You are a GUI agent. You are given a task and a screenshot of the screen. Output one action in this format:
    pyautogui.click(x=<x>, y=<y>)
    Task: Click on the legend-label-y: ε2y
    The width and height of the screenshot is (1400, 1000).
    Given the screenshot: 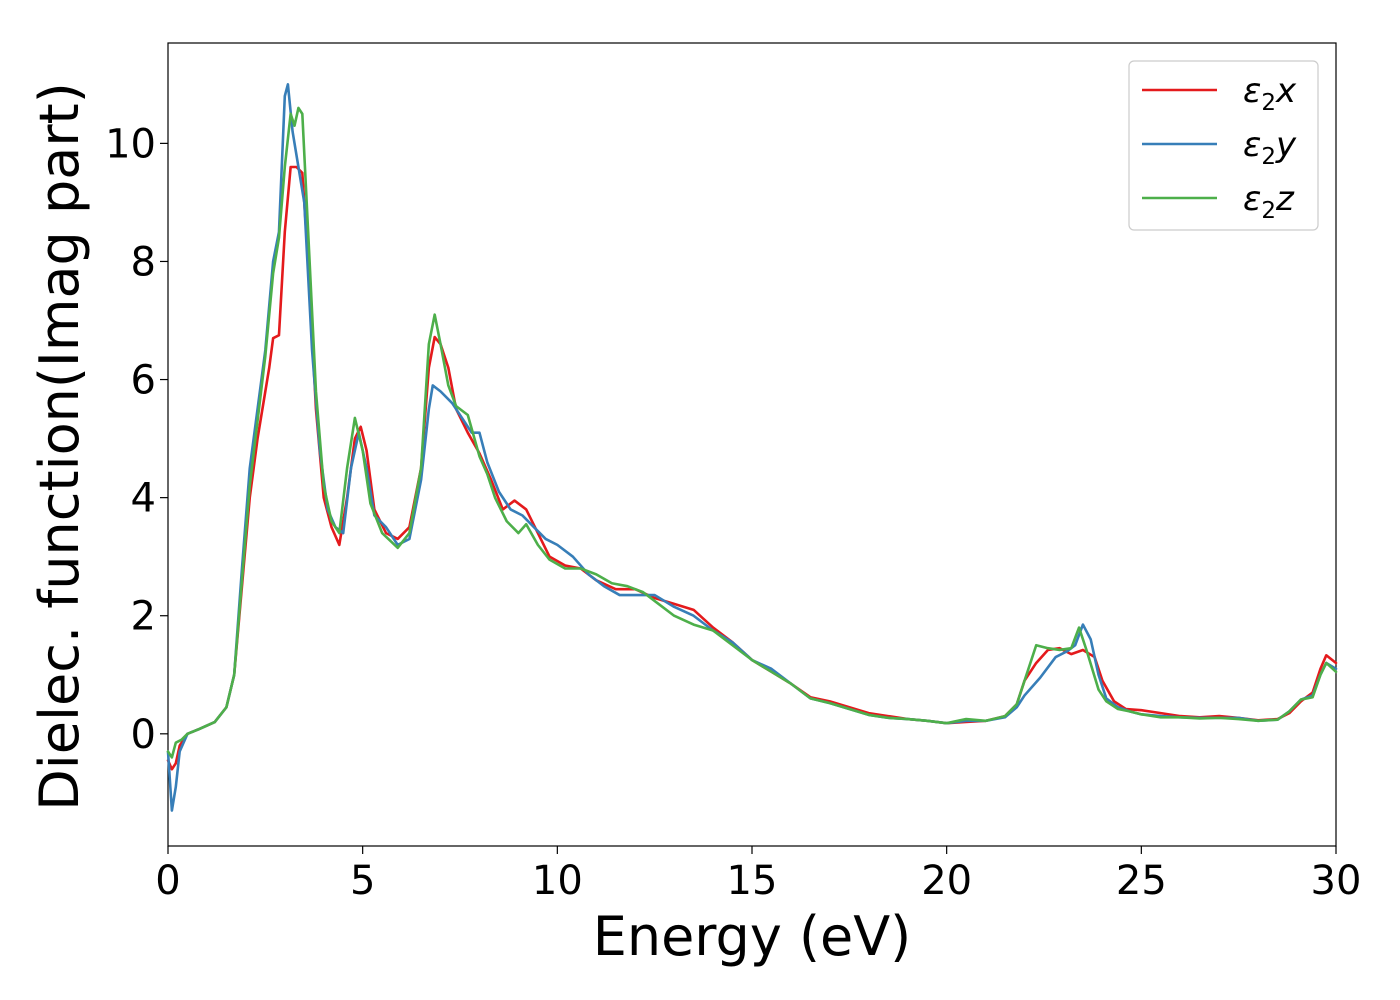 What is the action you would take?
    pyautogui.click(x=1270, y=147)
    